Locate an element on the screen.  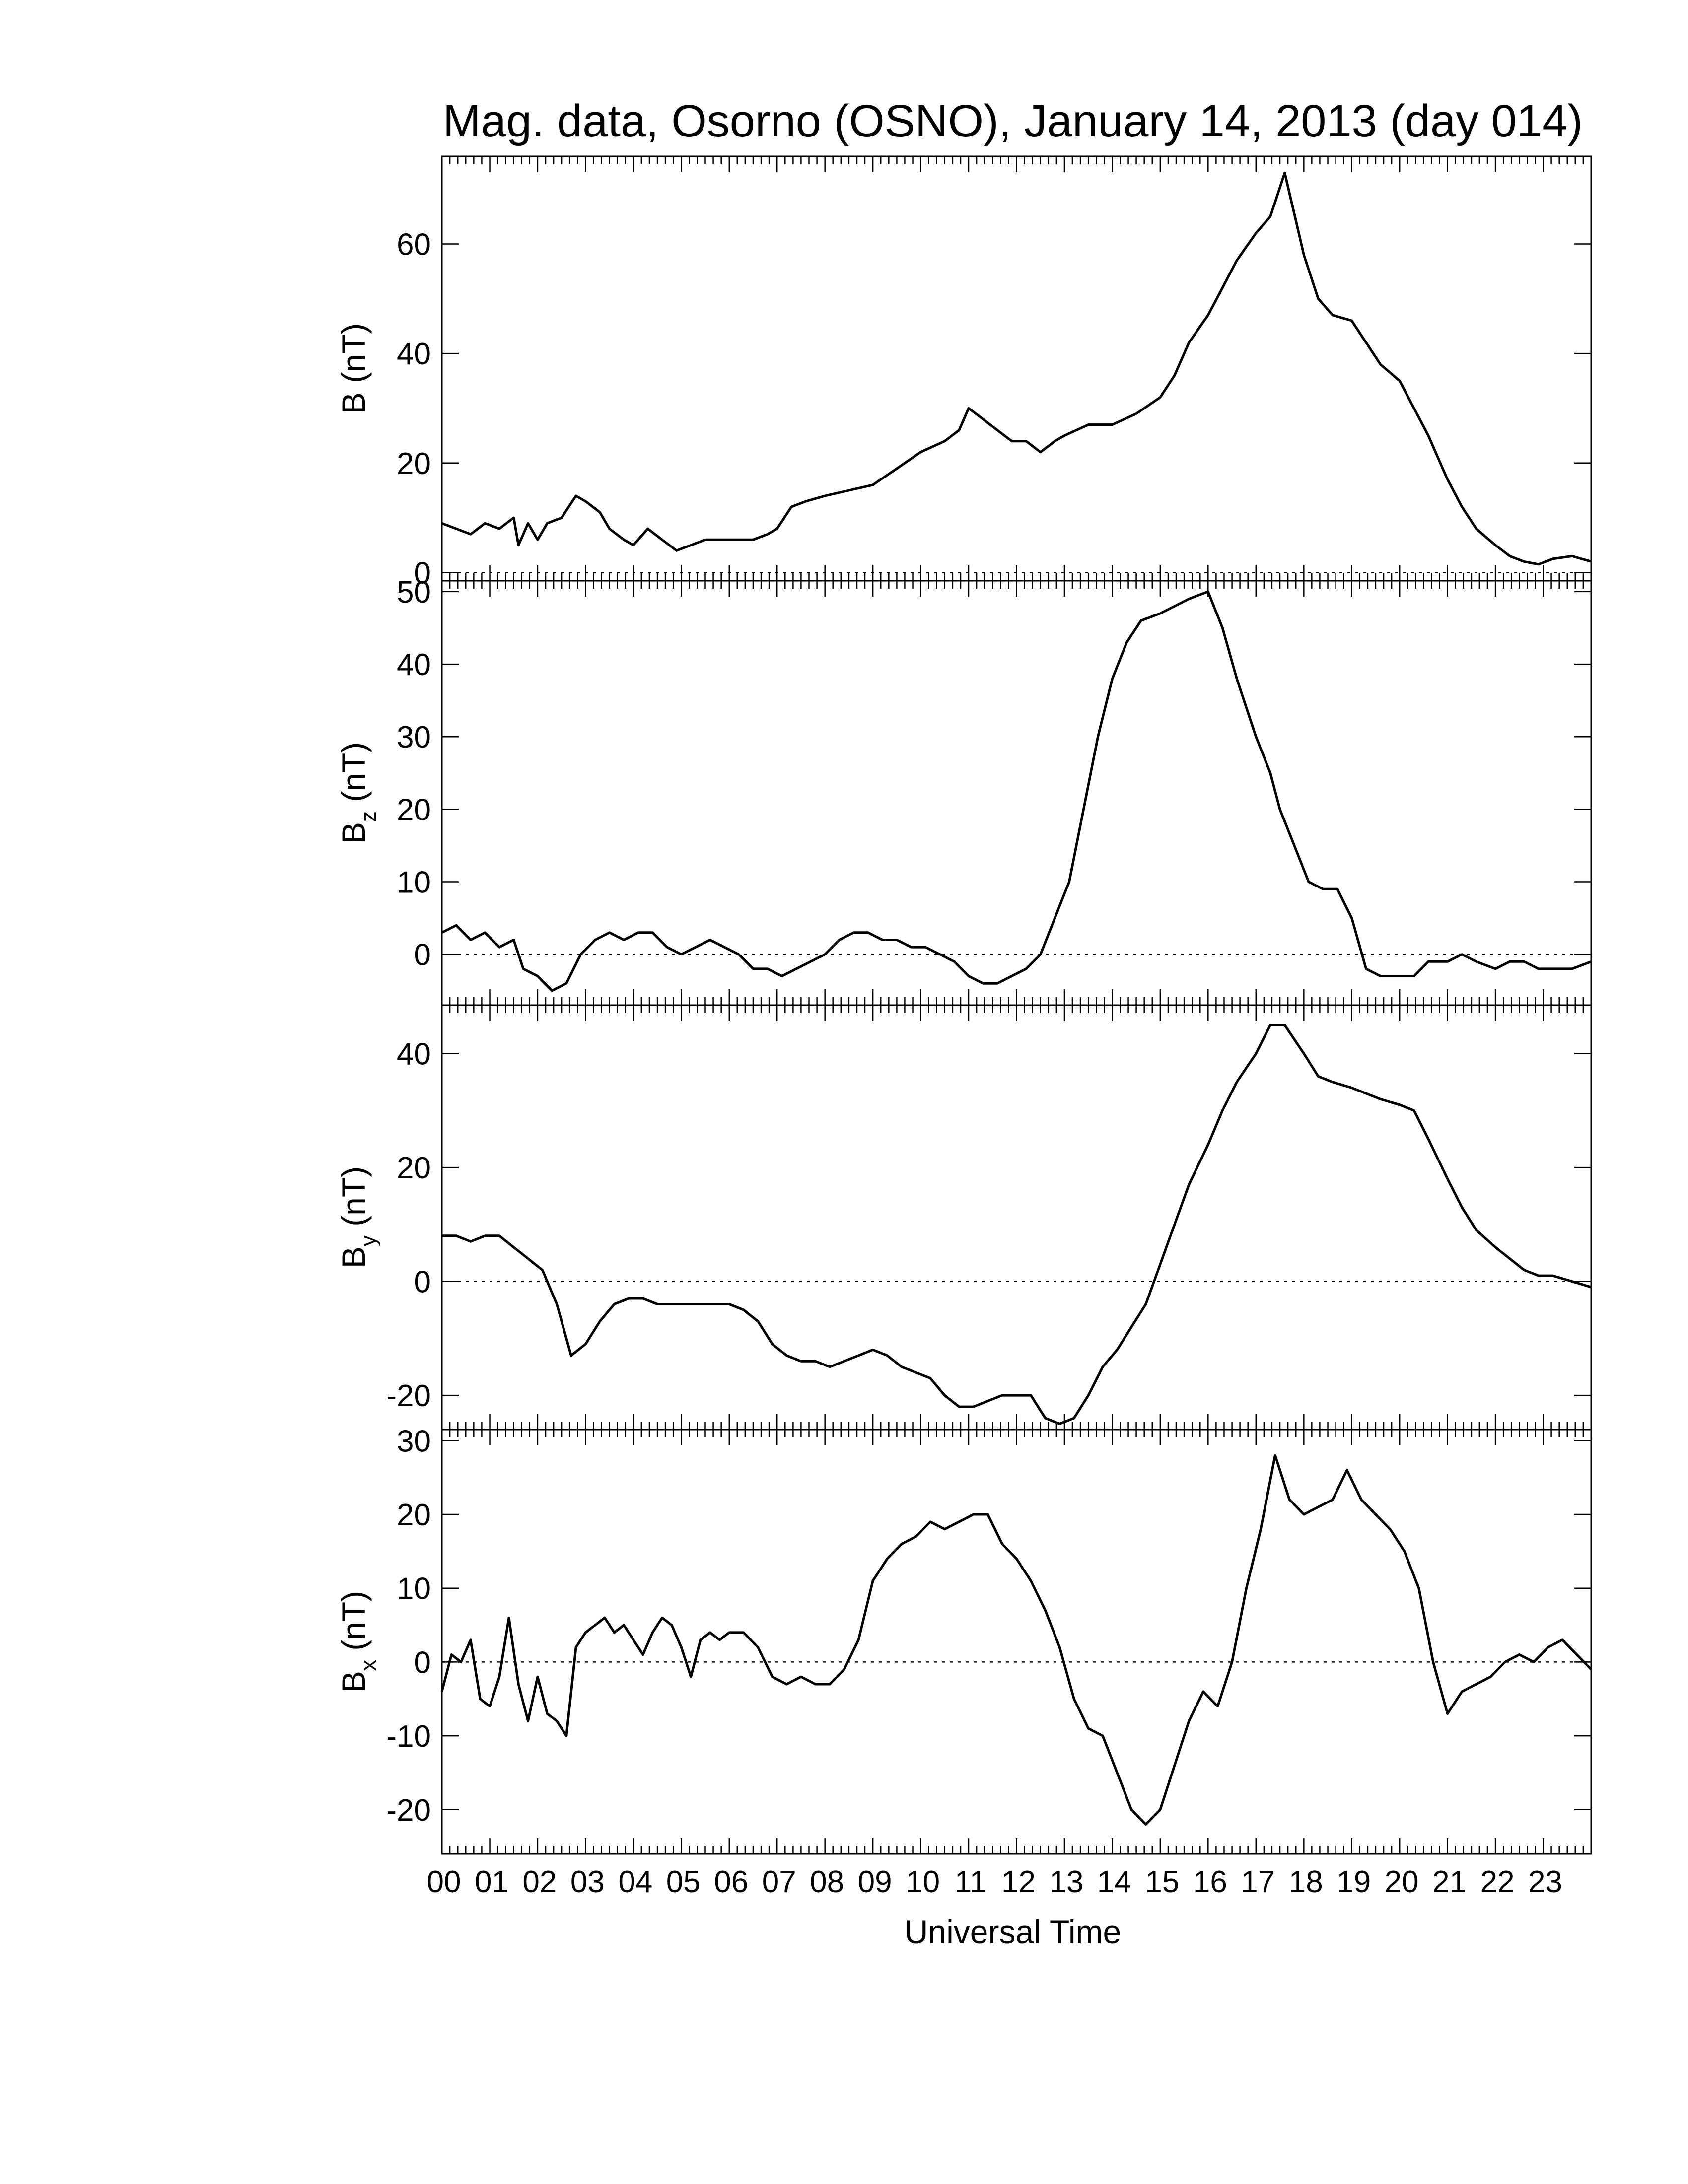
x-tick-label: 10 is located at coordinates (923, 1882).